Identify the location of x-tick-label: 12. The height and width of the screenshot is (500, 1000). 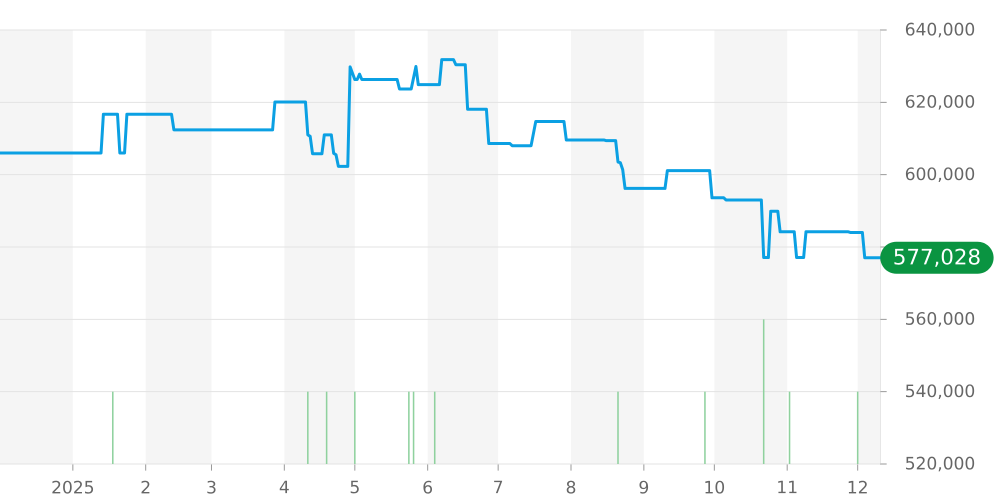
(857, 487).